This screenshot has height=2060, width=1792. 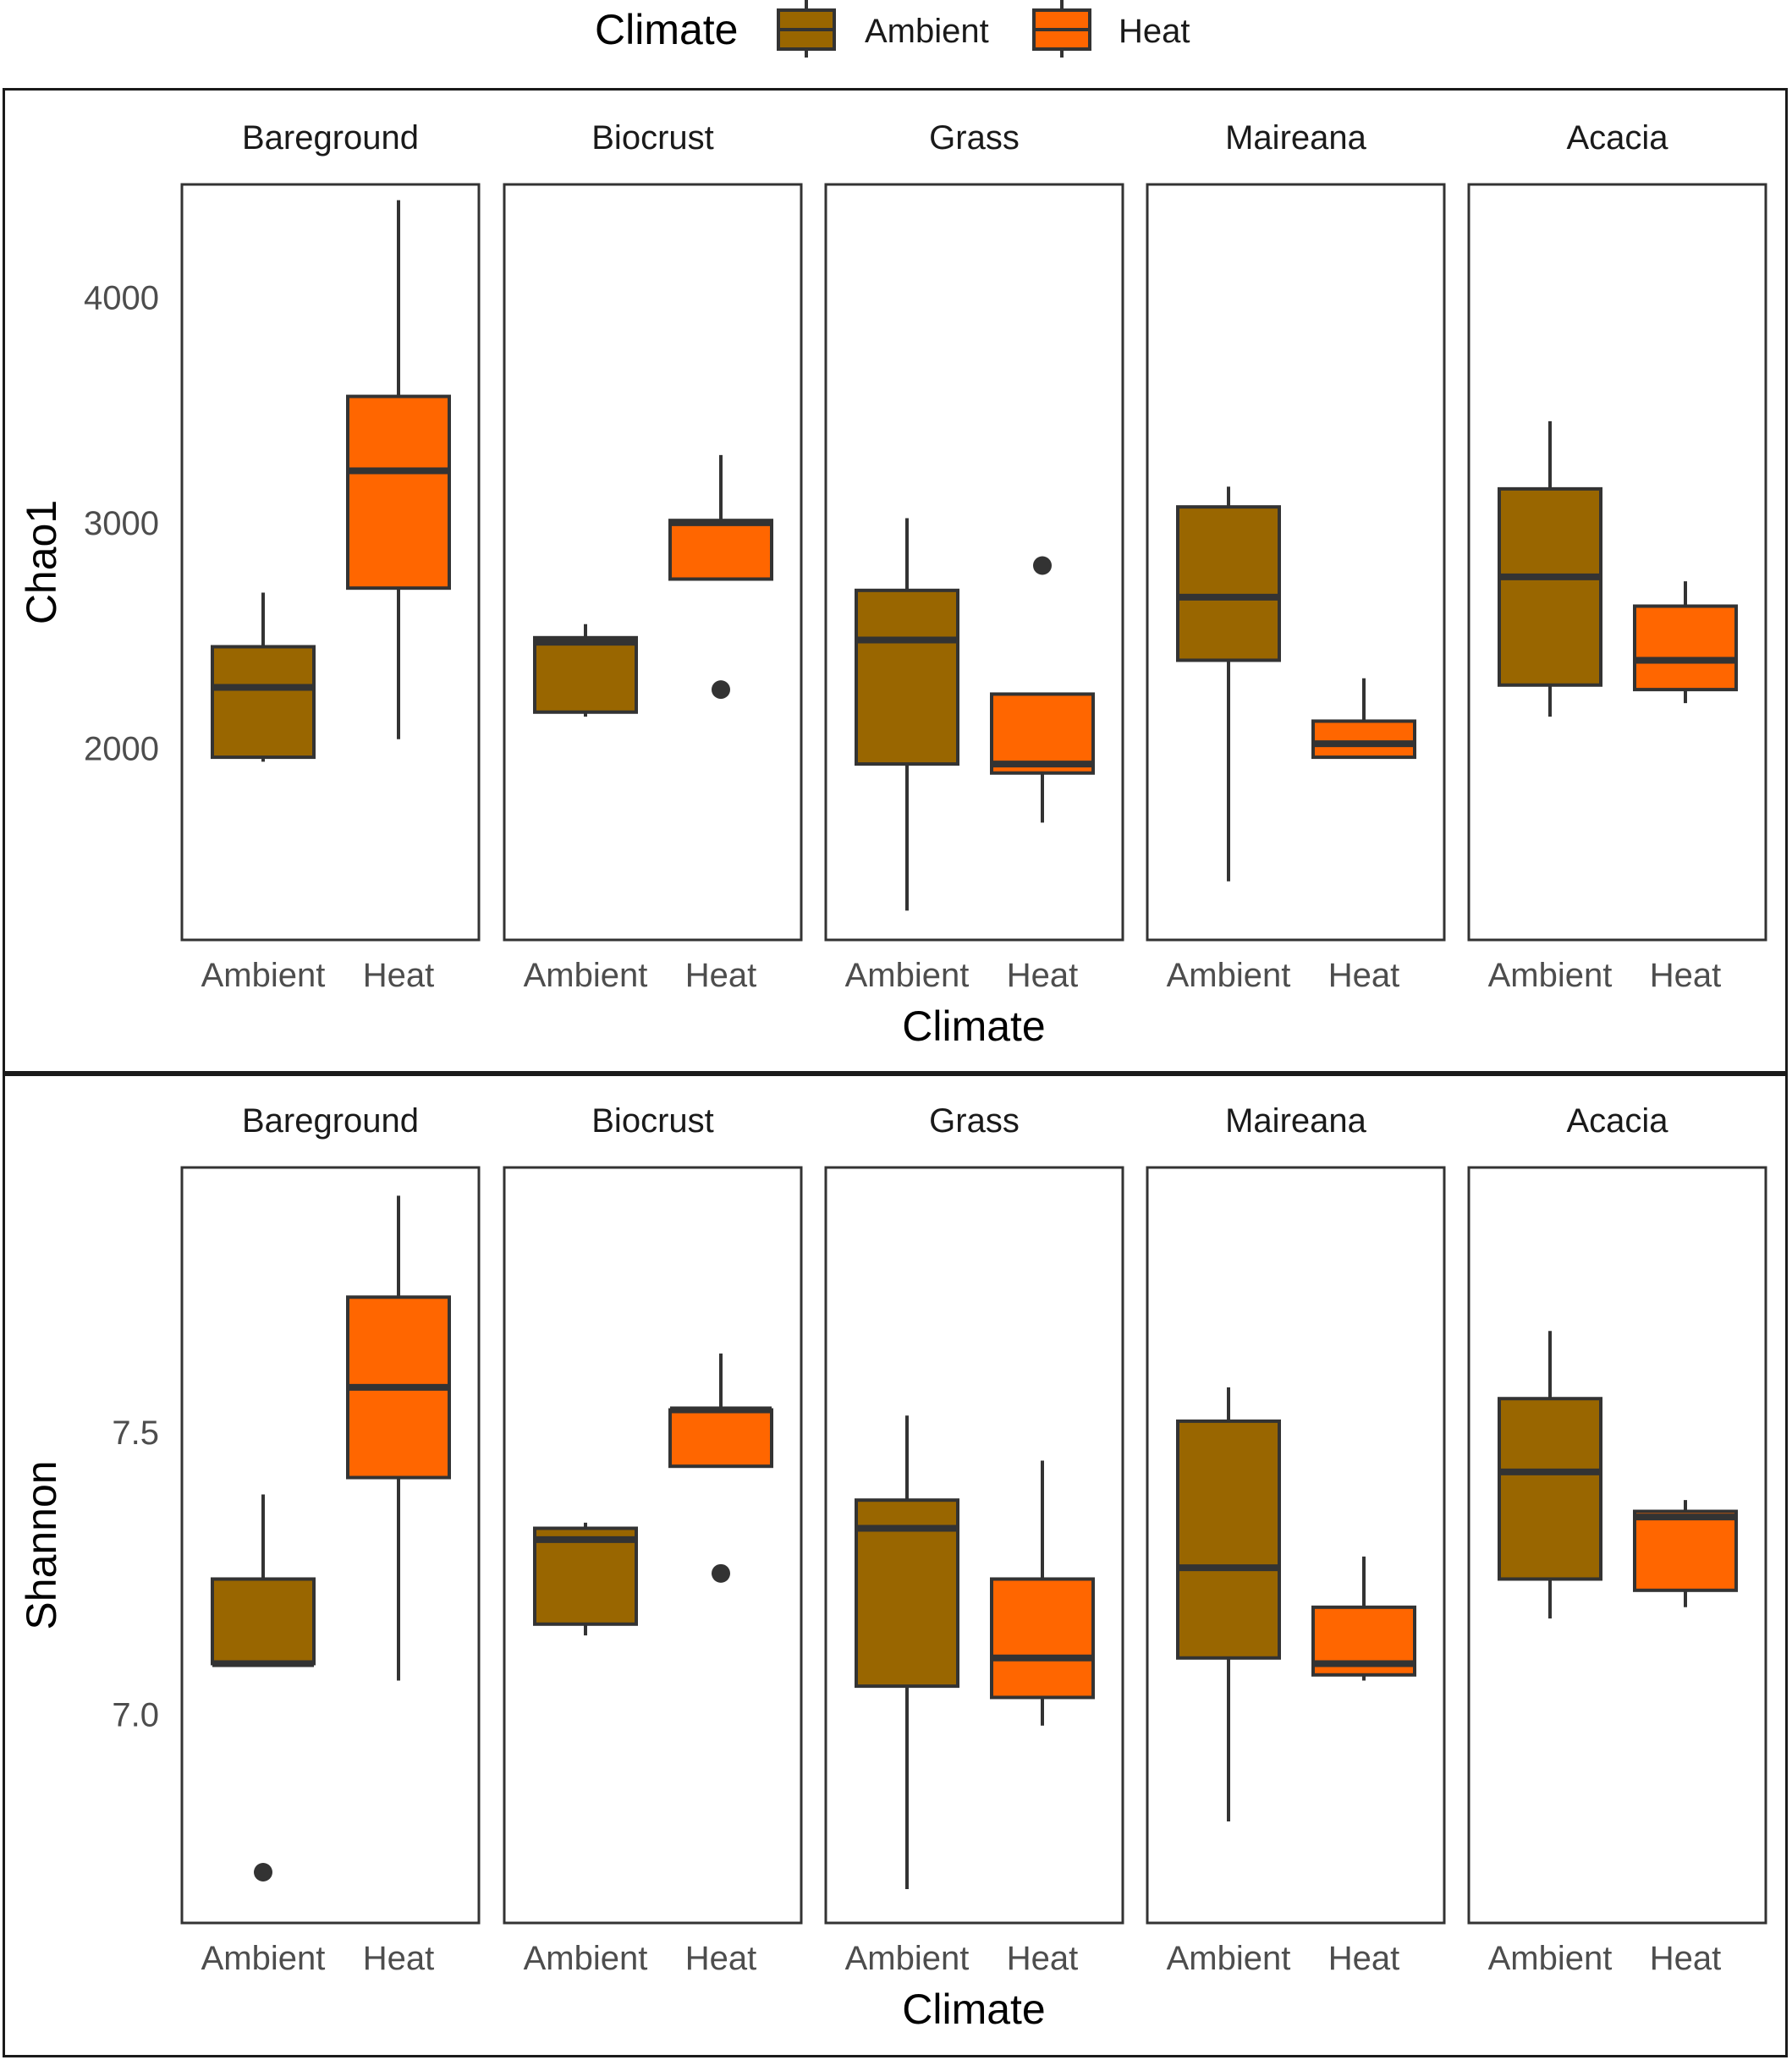 What do you see at coordinates (927, 31) in the screenshot?
I see `legend-label-ambient: Ambient` at bounding box center [927, 31].